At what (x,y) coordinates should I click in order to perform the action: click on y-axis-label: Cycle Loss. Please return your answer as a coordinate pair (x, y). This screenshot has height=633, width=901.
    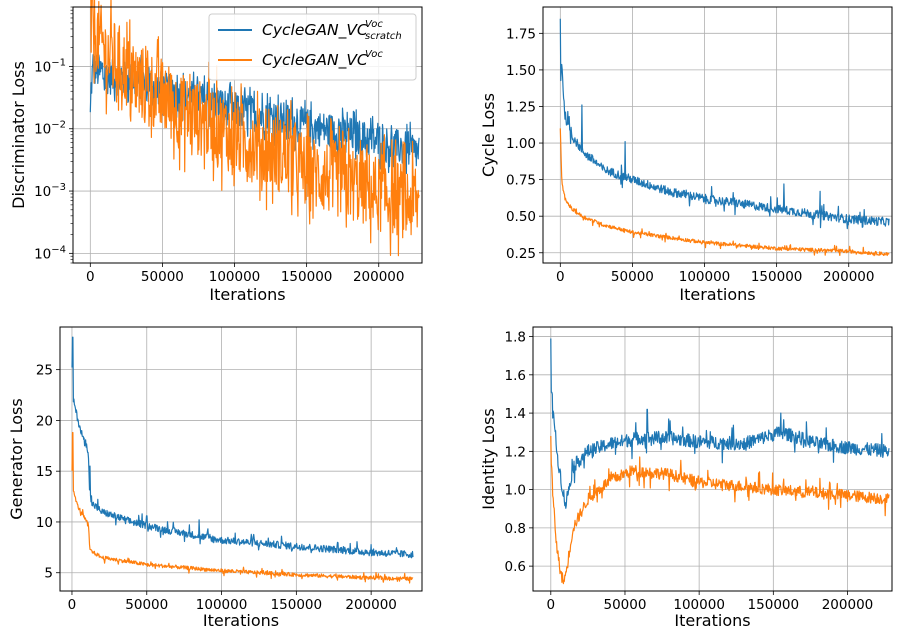
    Looking at the image, I should click on (488, 135).